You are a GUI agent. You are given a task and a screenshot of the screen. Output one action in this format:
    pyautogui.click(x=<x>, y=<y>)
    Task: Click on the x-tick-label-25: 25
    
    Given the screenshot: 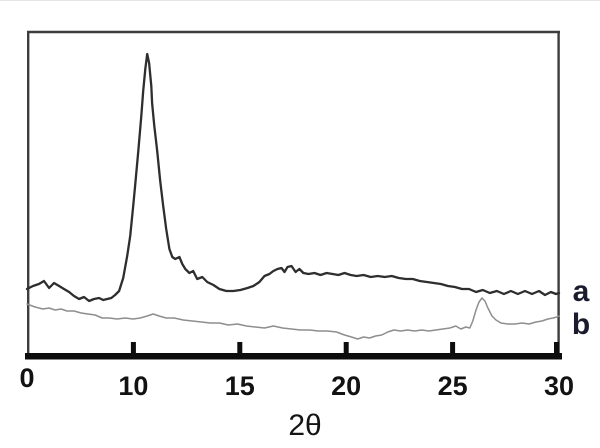 What is the action you would take?
    pyautogui.click(x=452, y=386)
    